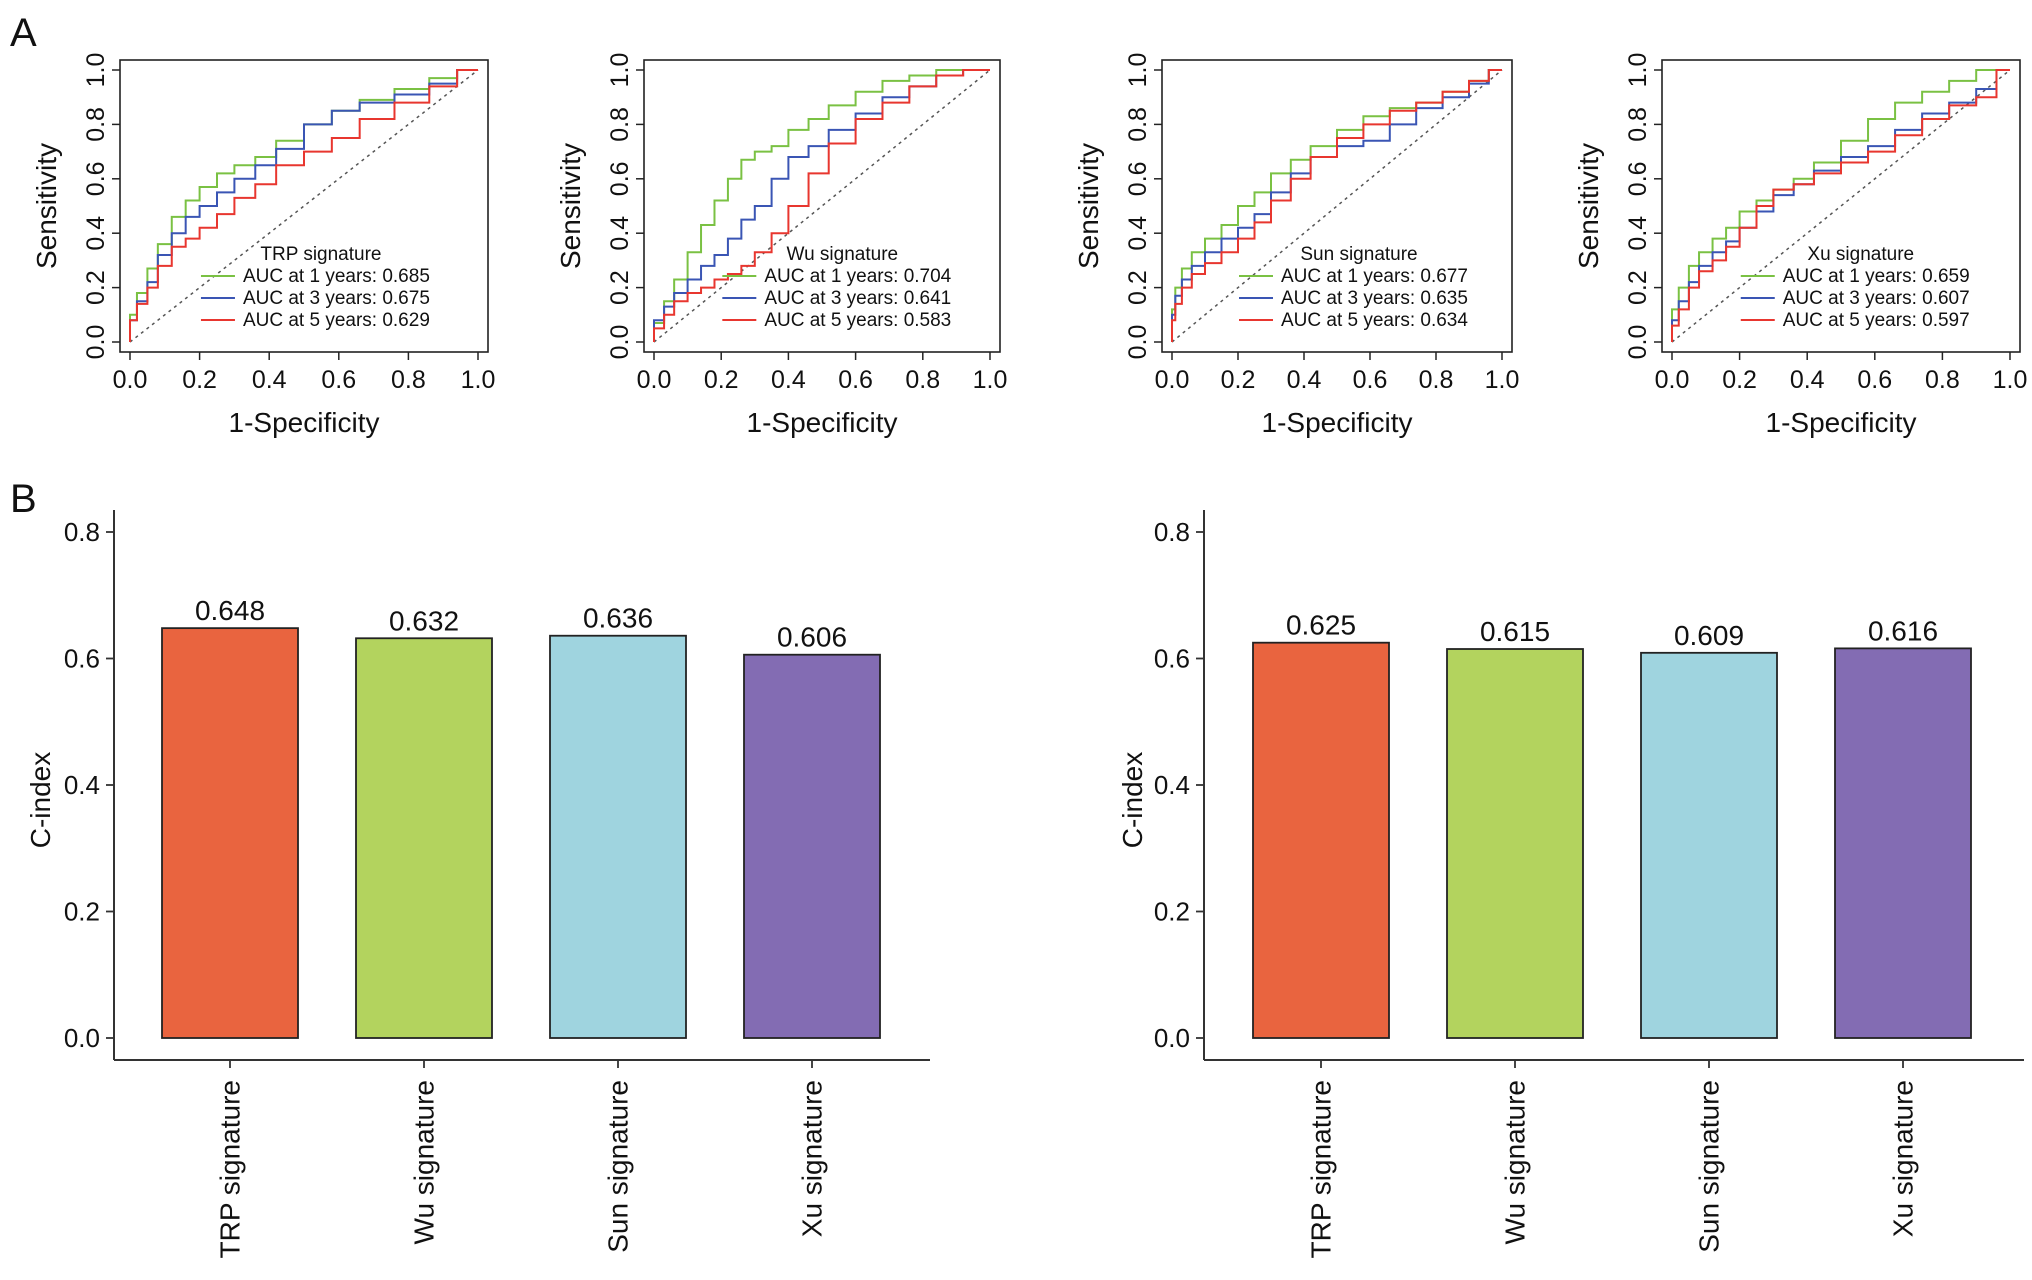 This screenshot has height=1280, width=2032. What do you see at coordinates (1876, 276) in the screenshot?
I see `legend-entry: AUC at 1 years: 0.659` at bounding box center [1876, 276].